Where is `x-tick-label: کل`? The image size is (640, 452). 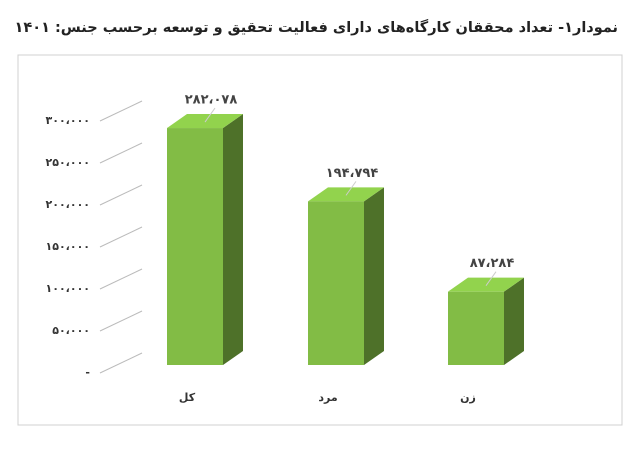
x-tick-label: کل is located at coordinates (187, 397).